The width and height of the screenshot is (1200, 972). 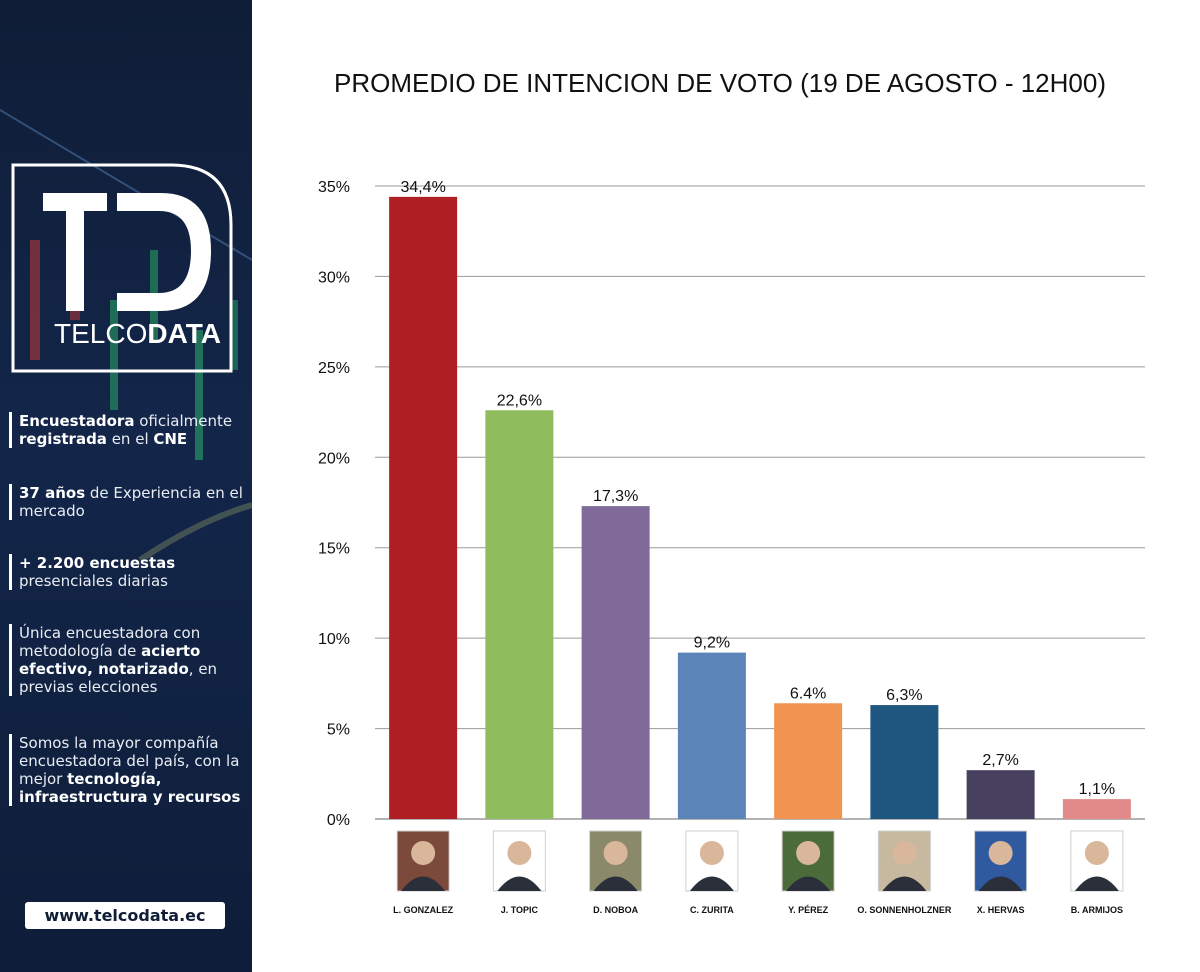 I want to click on y-tick-label: 5%, so click(x=338, y=730).